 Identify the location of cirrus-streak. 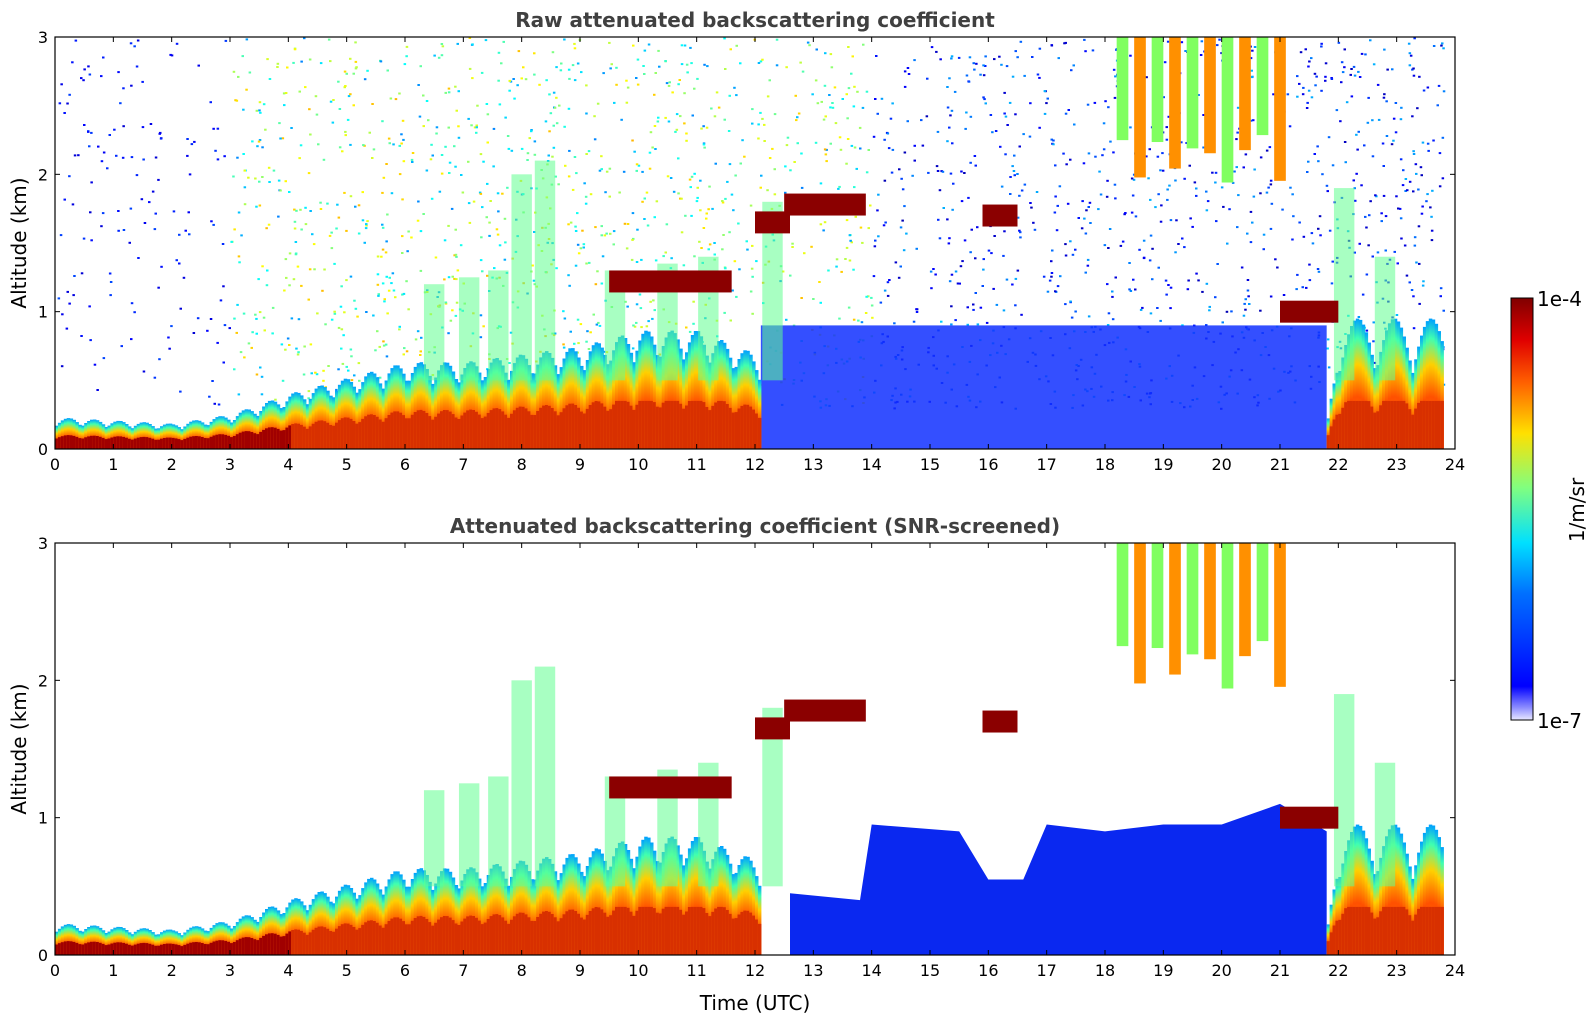
(1227, 616).